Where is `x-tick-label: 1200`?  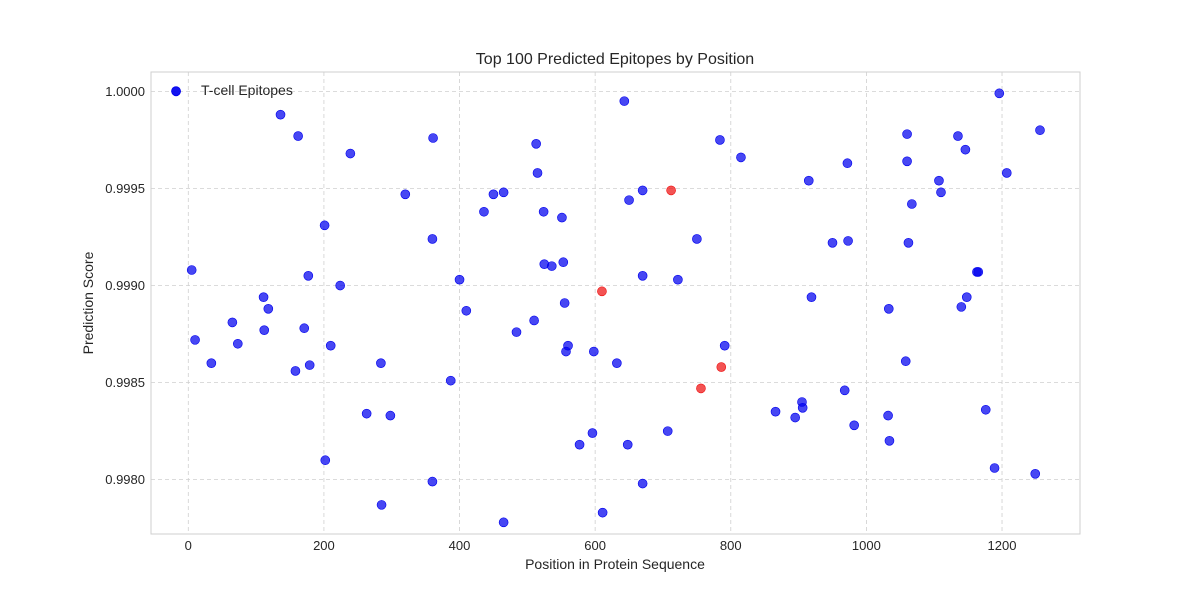 x-tick-label: 1200 is located at coordinates (1002, 545).